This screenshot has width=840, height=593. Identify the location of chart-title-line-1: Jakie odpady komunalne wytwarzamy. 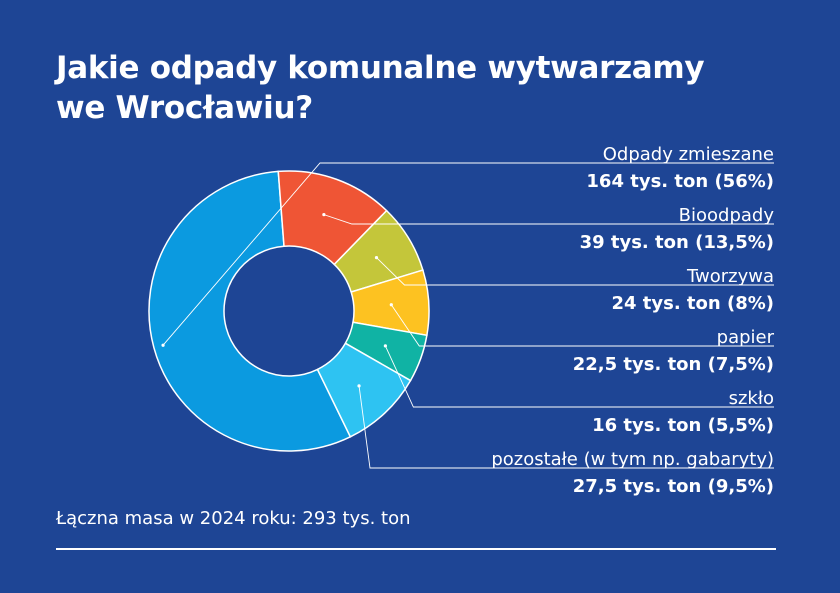
(380, 68).